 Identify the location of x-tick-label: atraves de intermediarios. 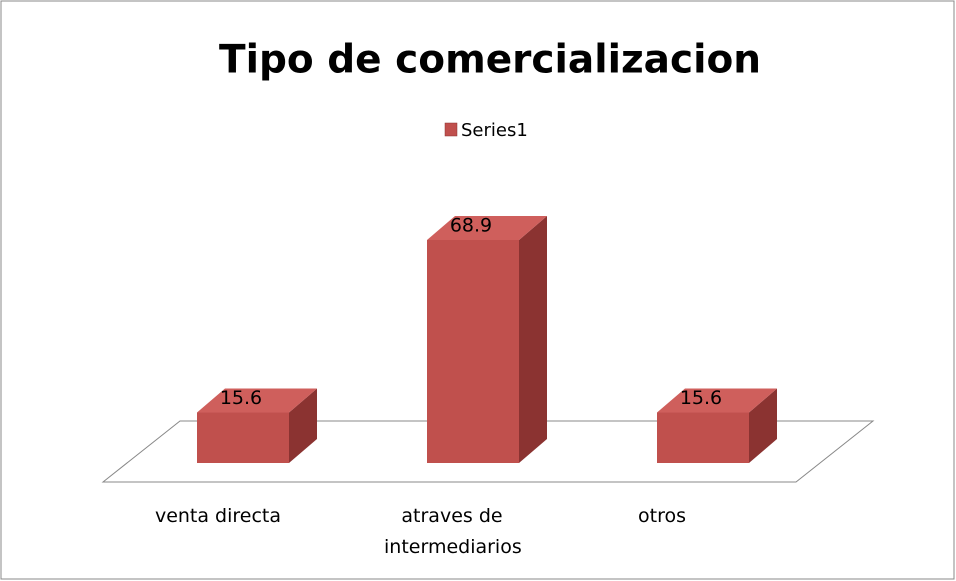
(453, 531).